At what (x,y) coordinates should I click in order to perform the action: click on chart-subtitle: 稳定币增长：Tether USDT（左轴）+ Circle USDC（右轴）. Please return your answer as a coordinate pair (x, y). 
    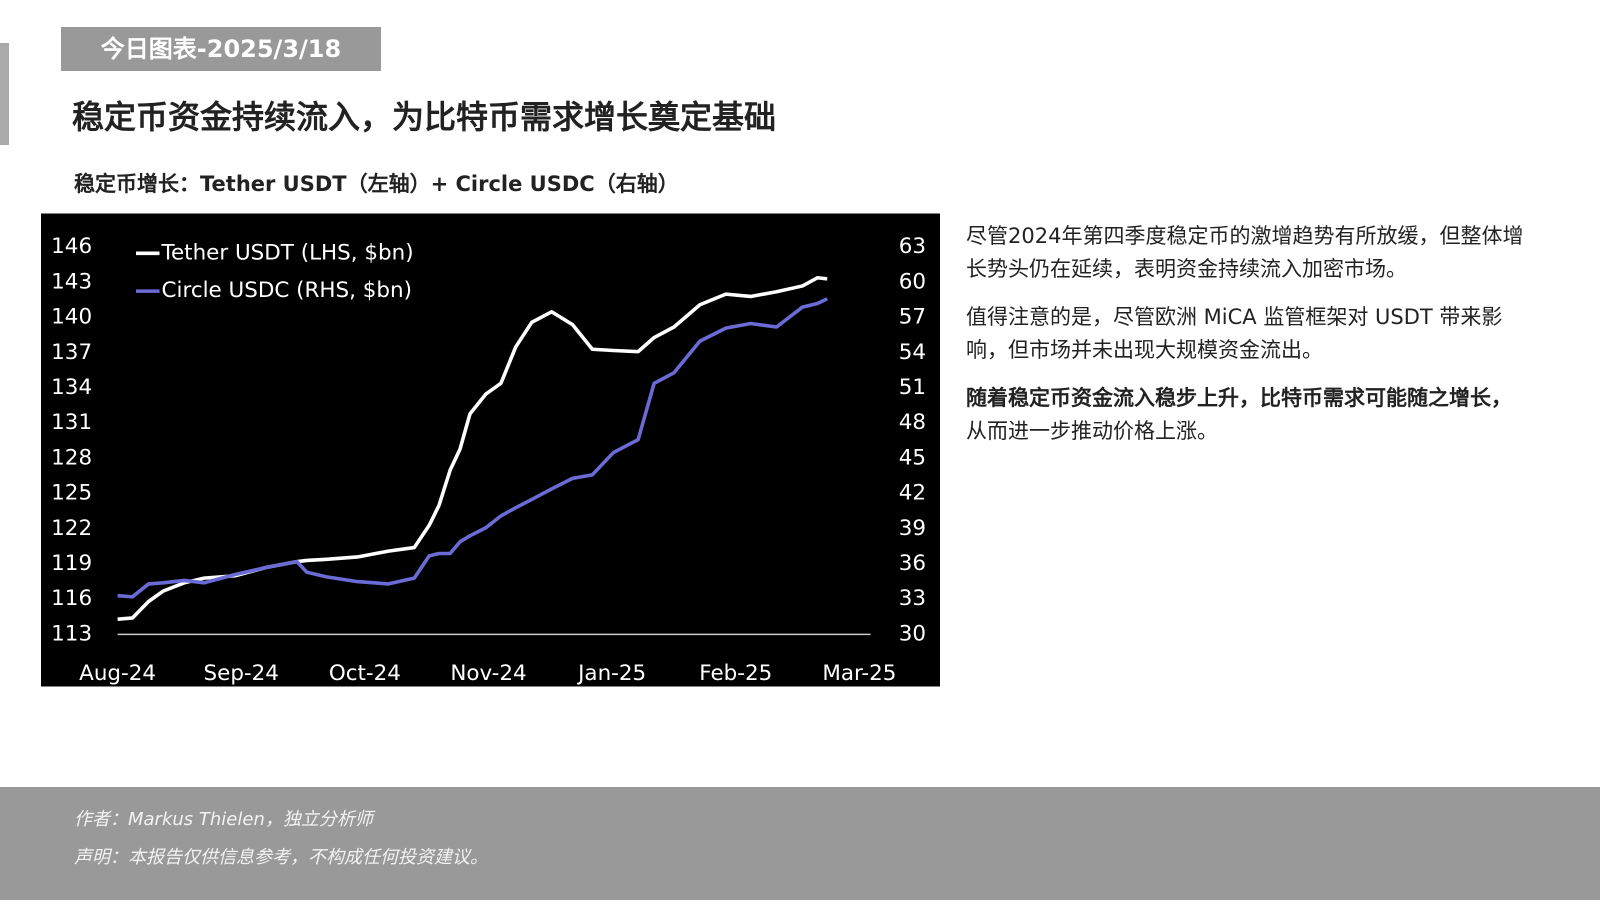
    Looking at the image, I should click on (376, 184).